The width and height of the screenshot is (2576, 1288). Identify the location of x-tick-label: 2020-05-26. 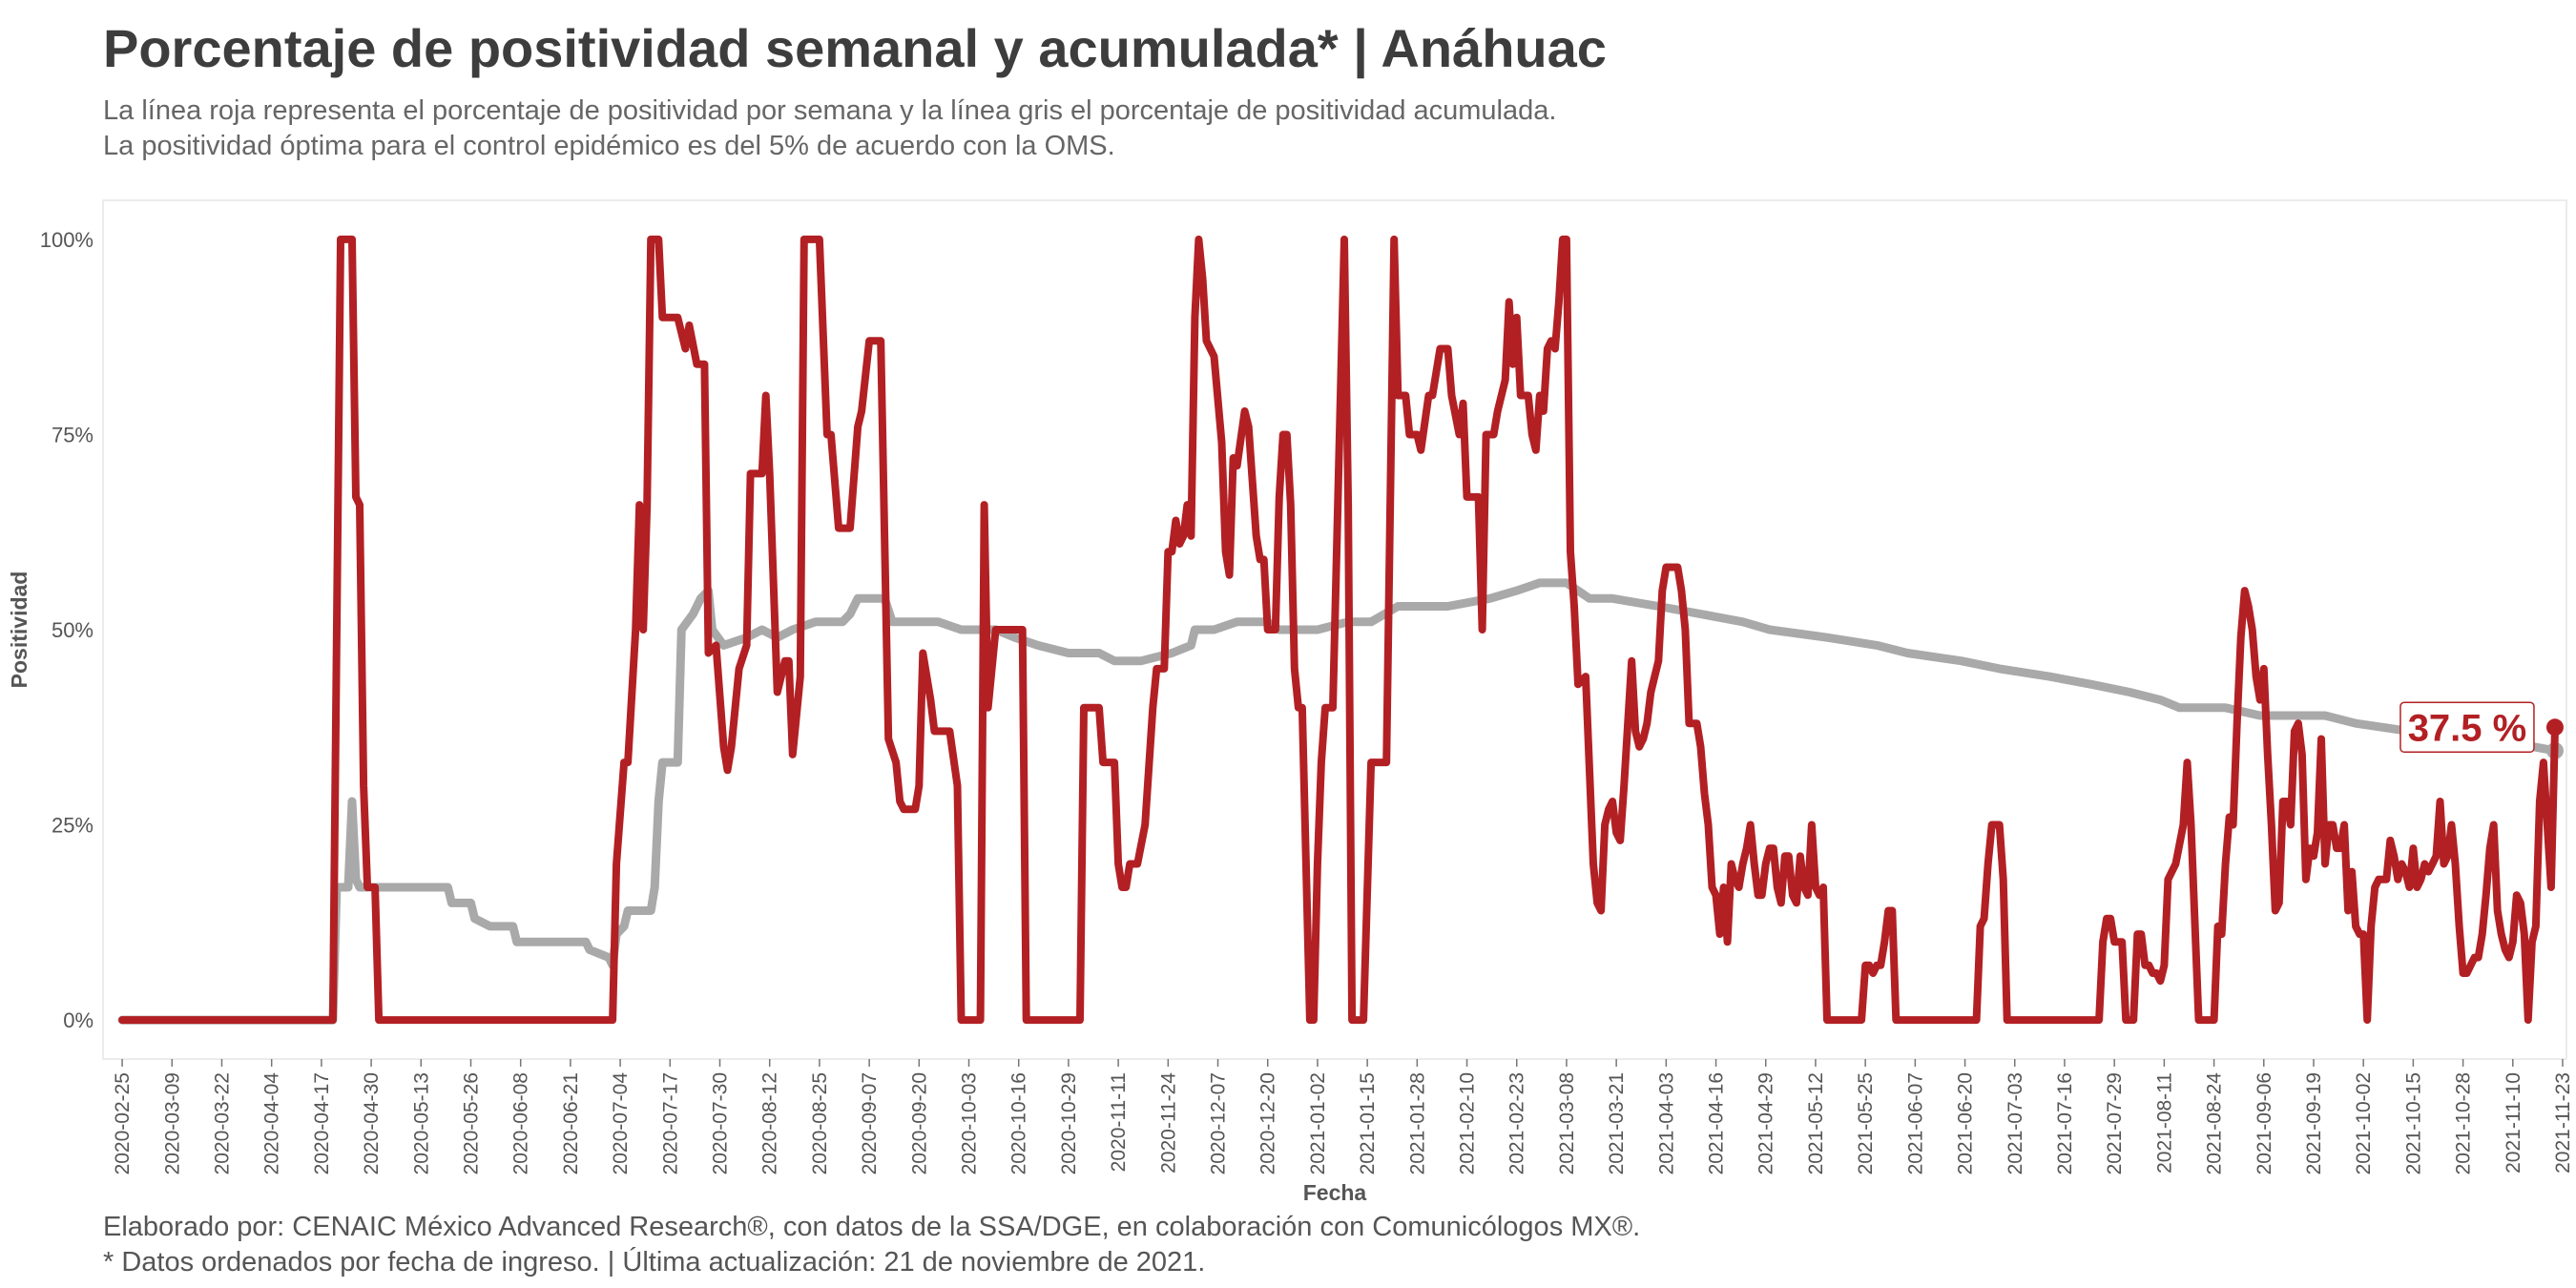
(471, 1123).